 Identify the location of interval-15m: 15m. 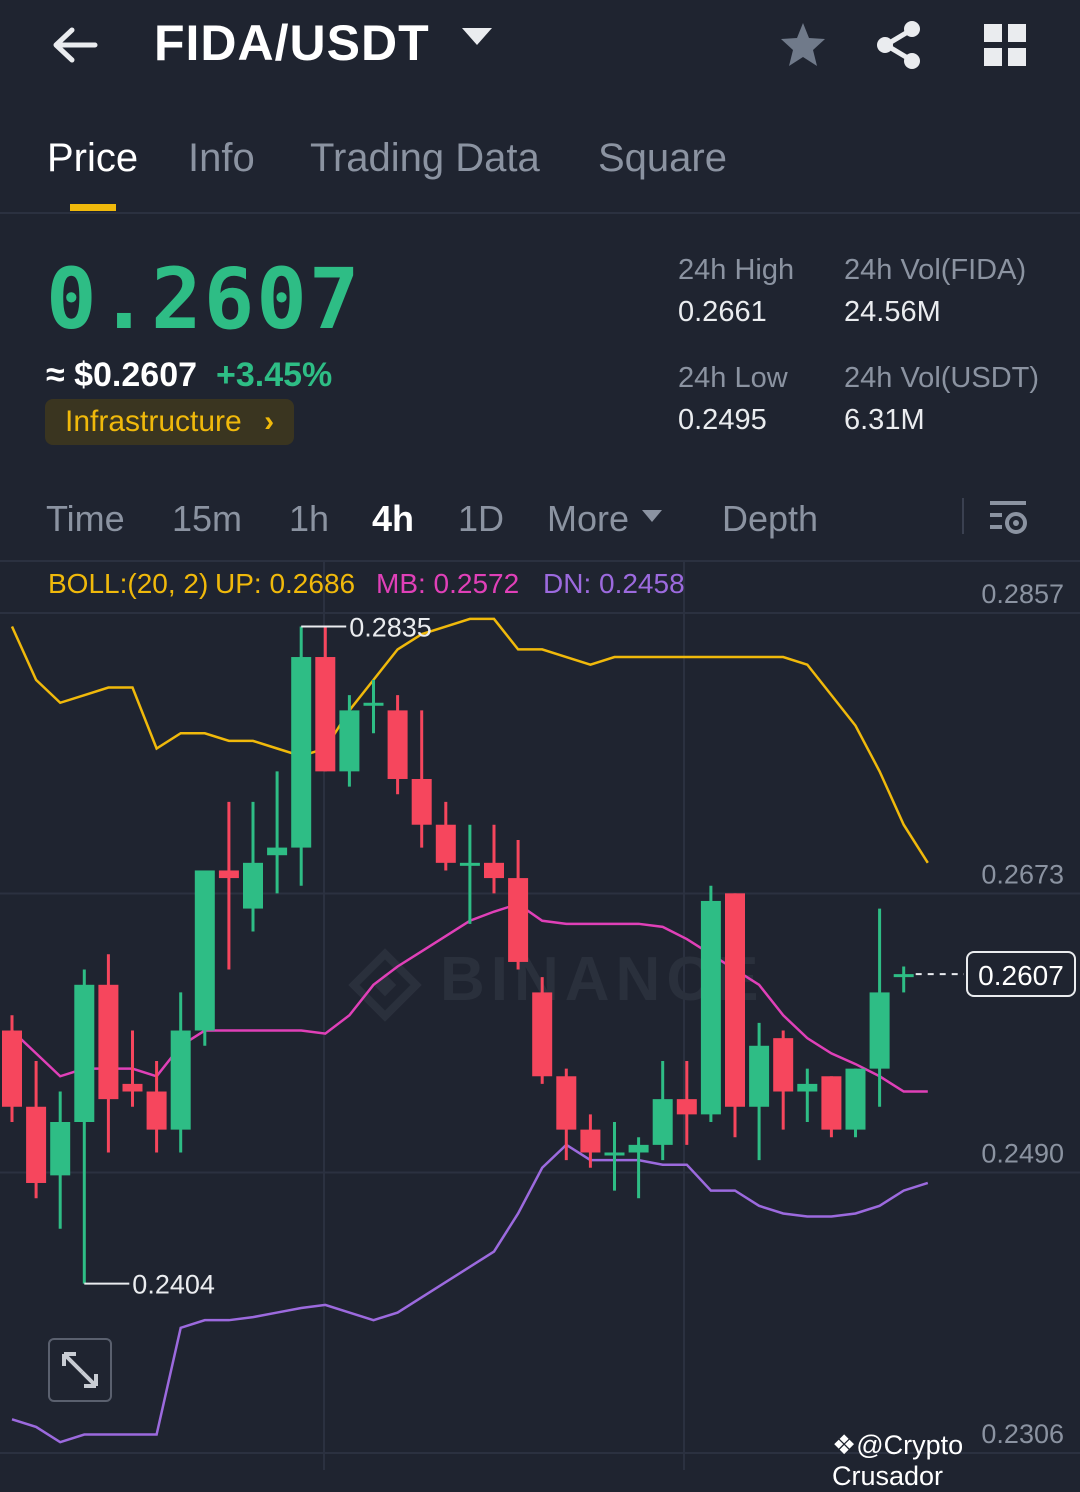
(207, 518).